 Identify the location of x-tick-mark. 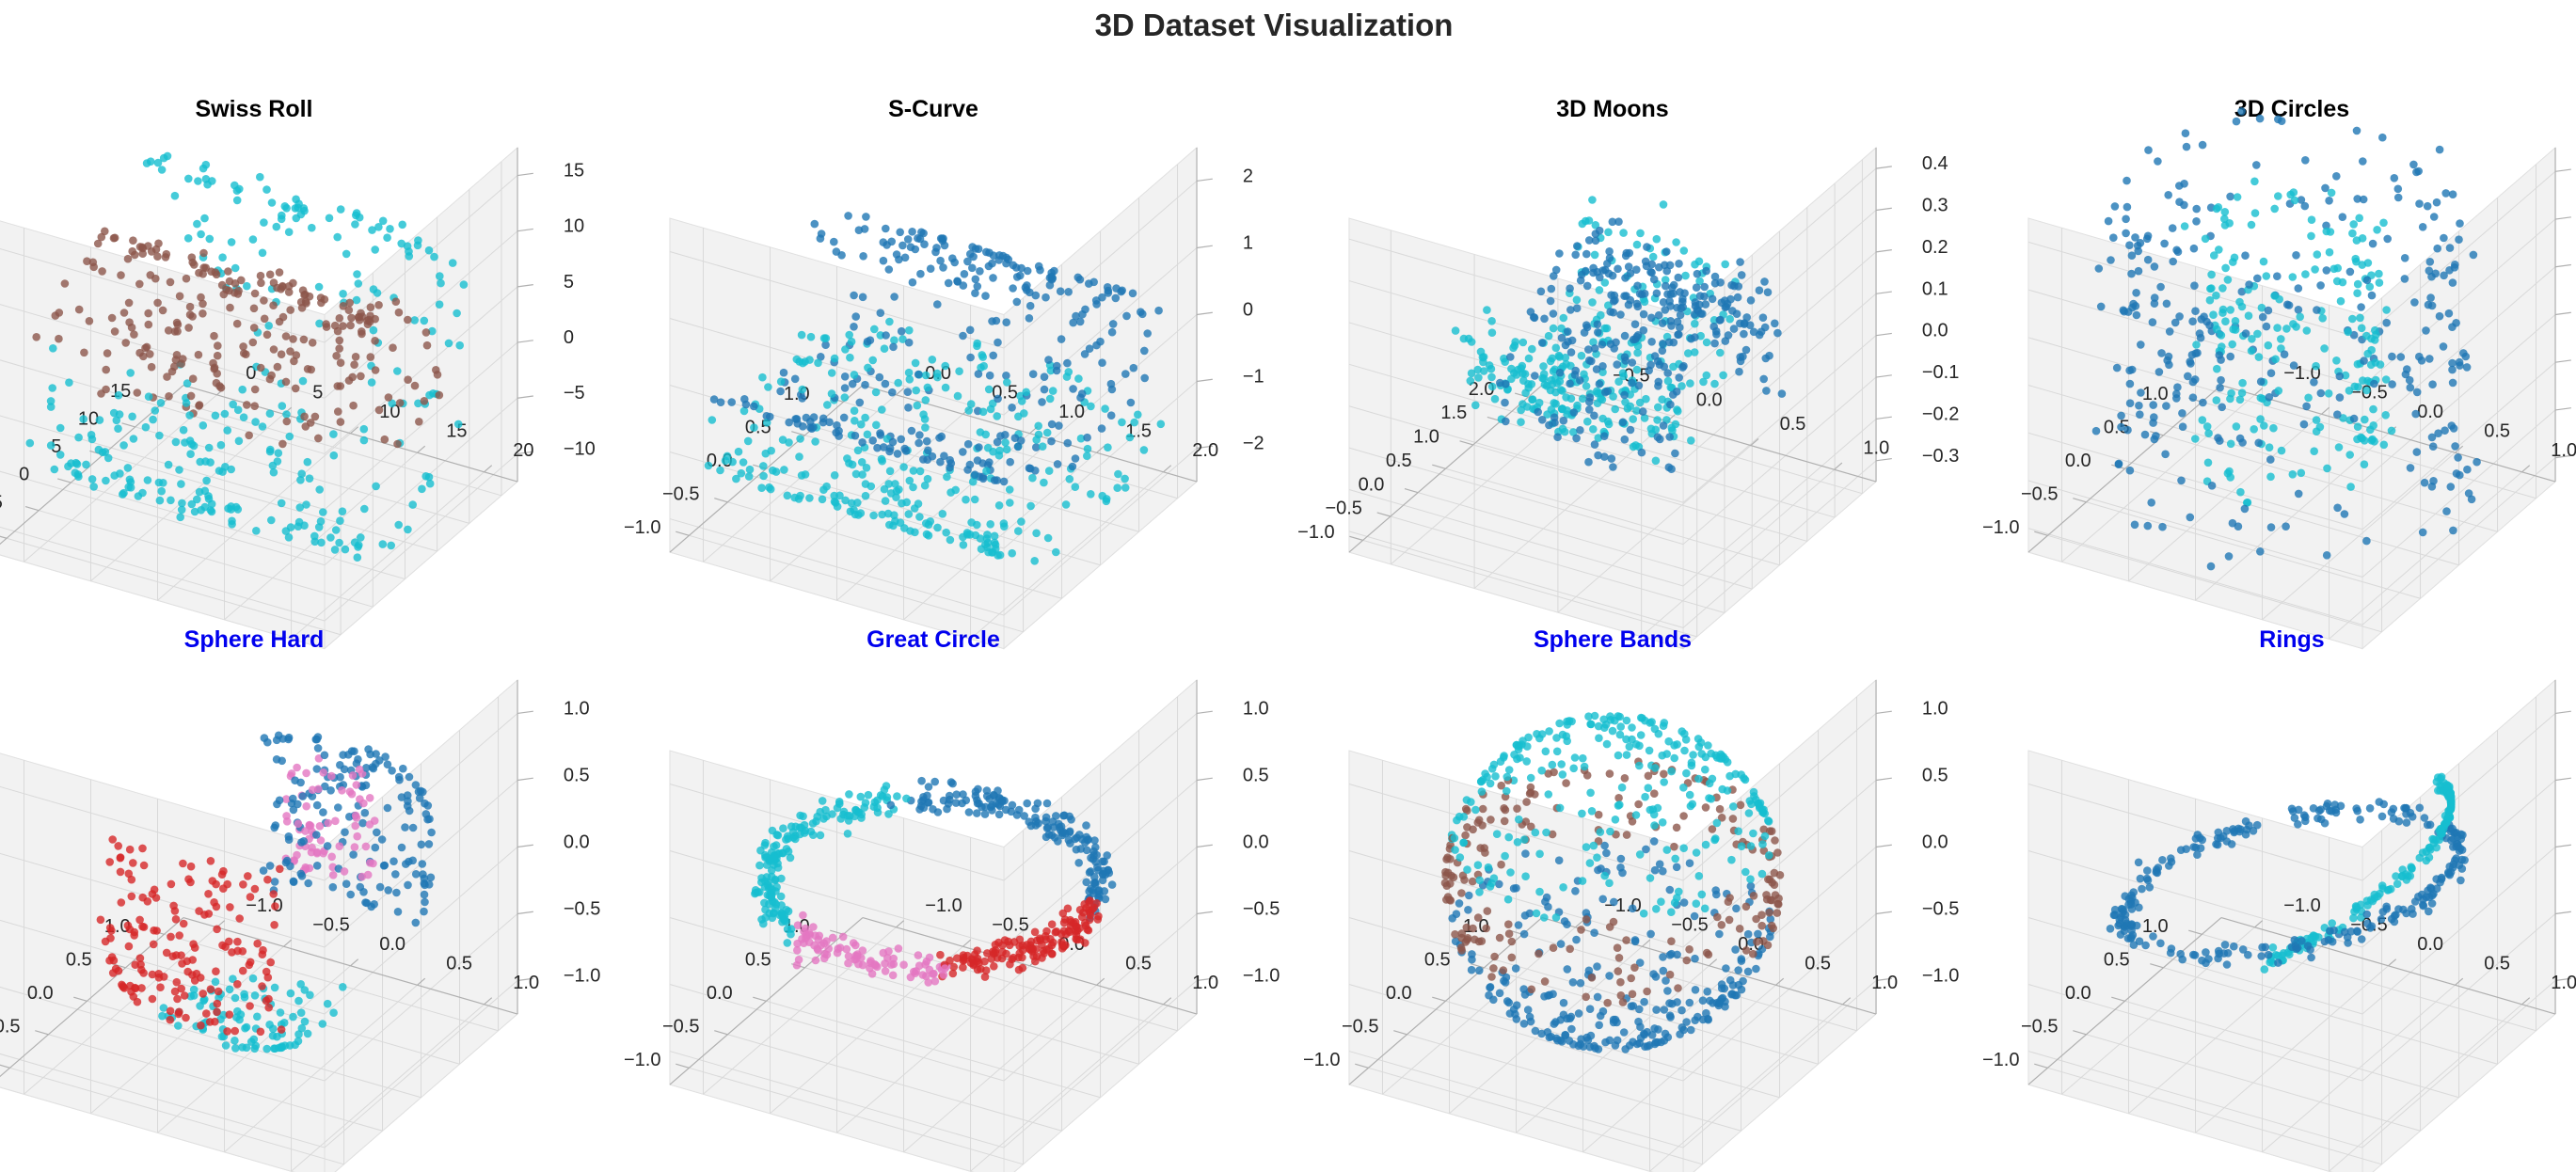
(683, 533).